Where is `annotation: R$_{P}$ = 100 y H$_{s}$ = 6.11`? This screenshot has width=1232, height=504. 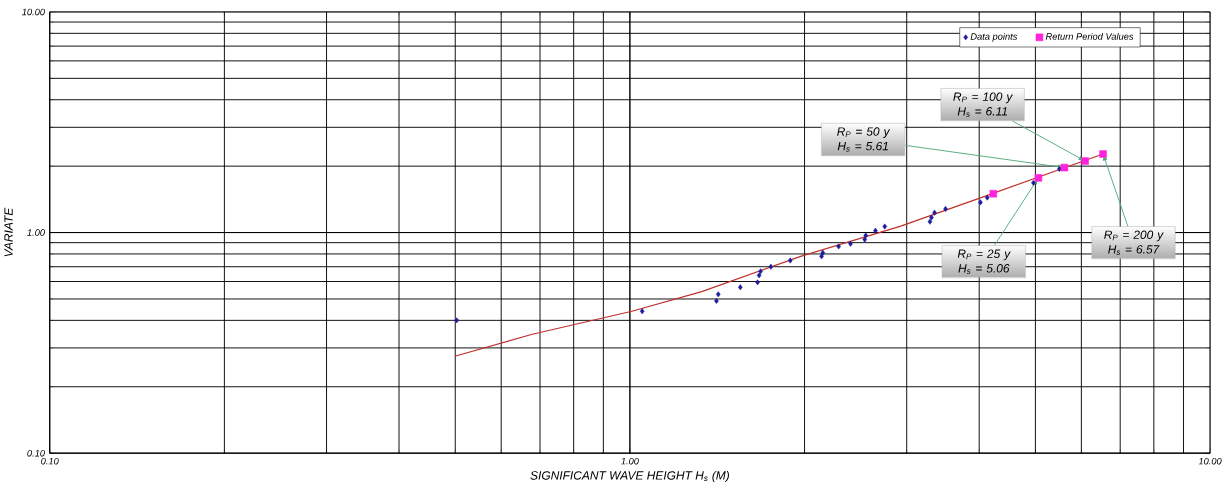
annotation: R$_{P}$ = 100 y H$_{s}$ = 6.11 is located at coordinates (983, 104).